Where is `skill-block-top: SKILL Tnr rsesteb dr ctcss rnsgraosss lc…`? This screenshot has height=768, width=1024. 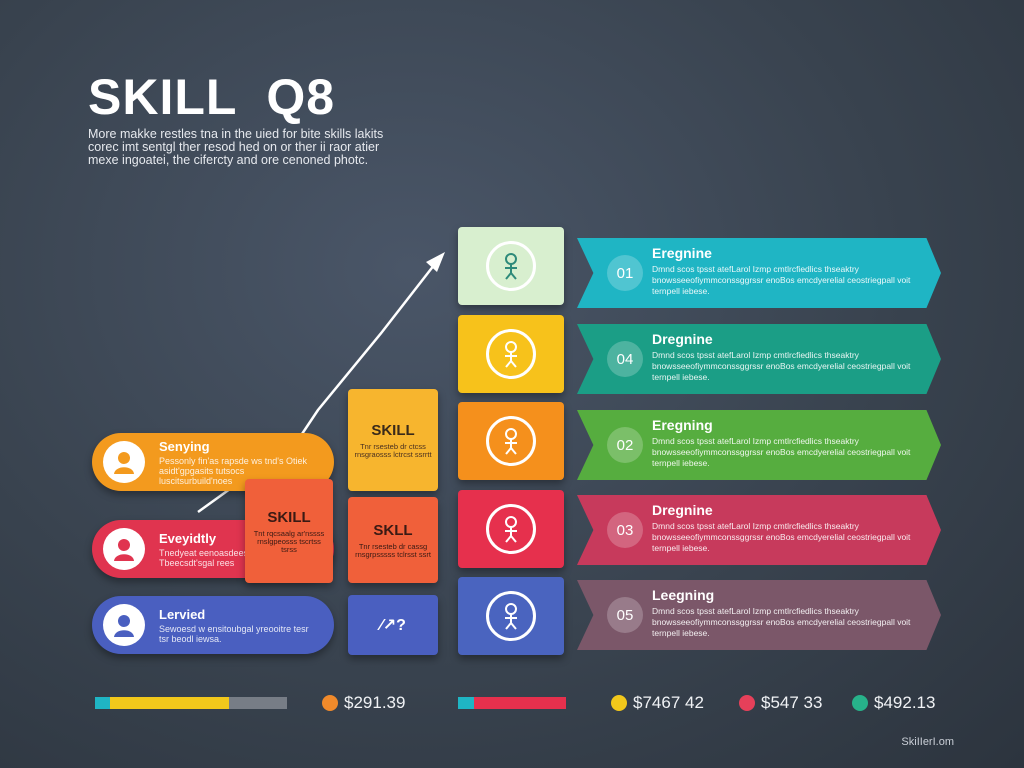
skill-block-top: SKILL Tnr rsesteb dr ctcss rnsgraosss lc… is located at coordinates (393, 440).